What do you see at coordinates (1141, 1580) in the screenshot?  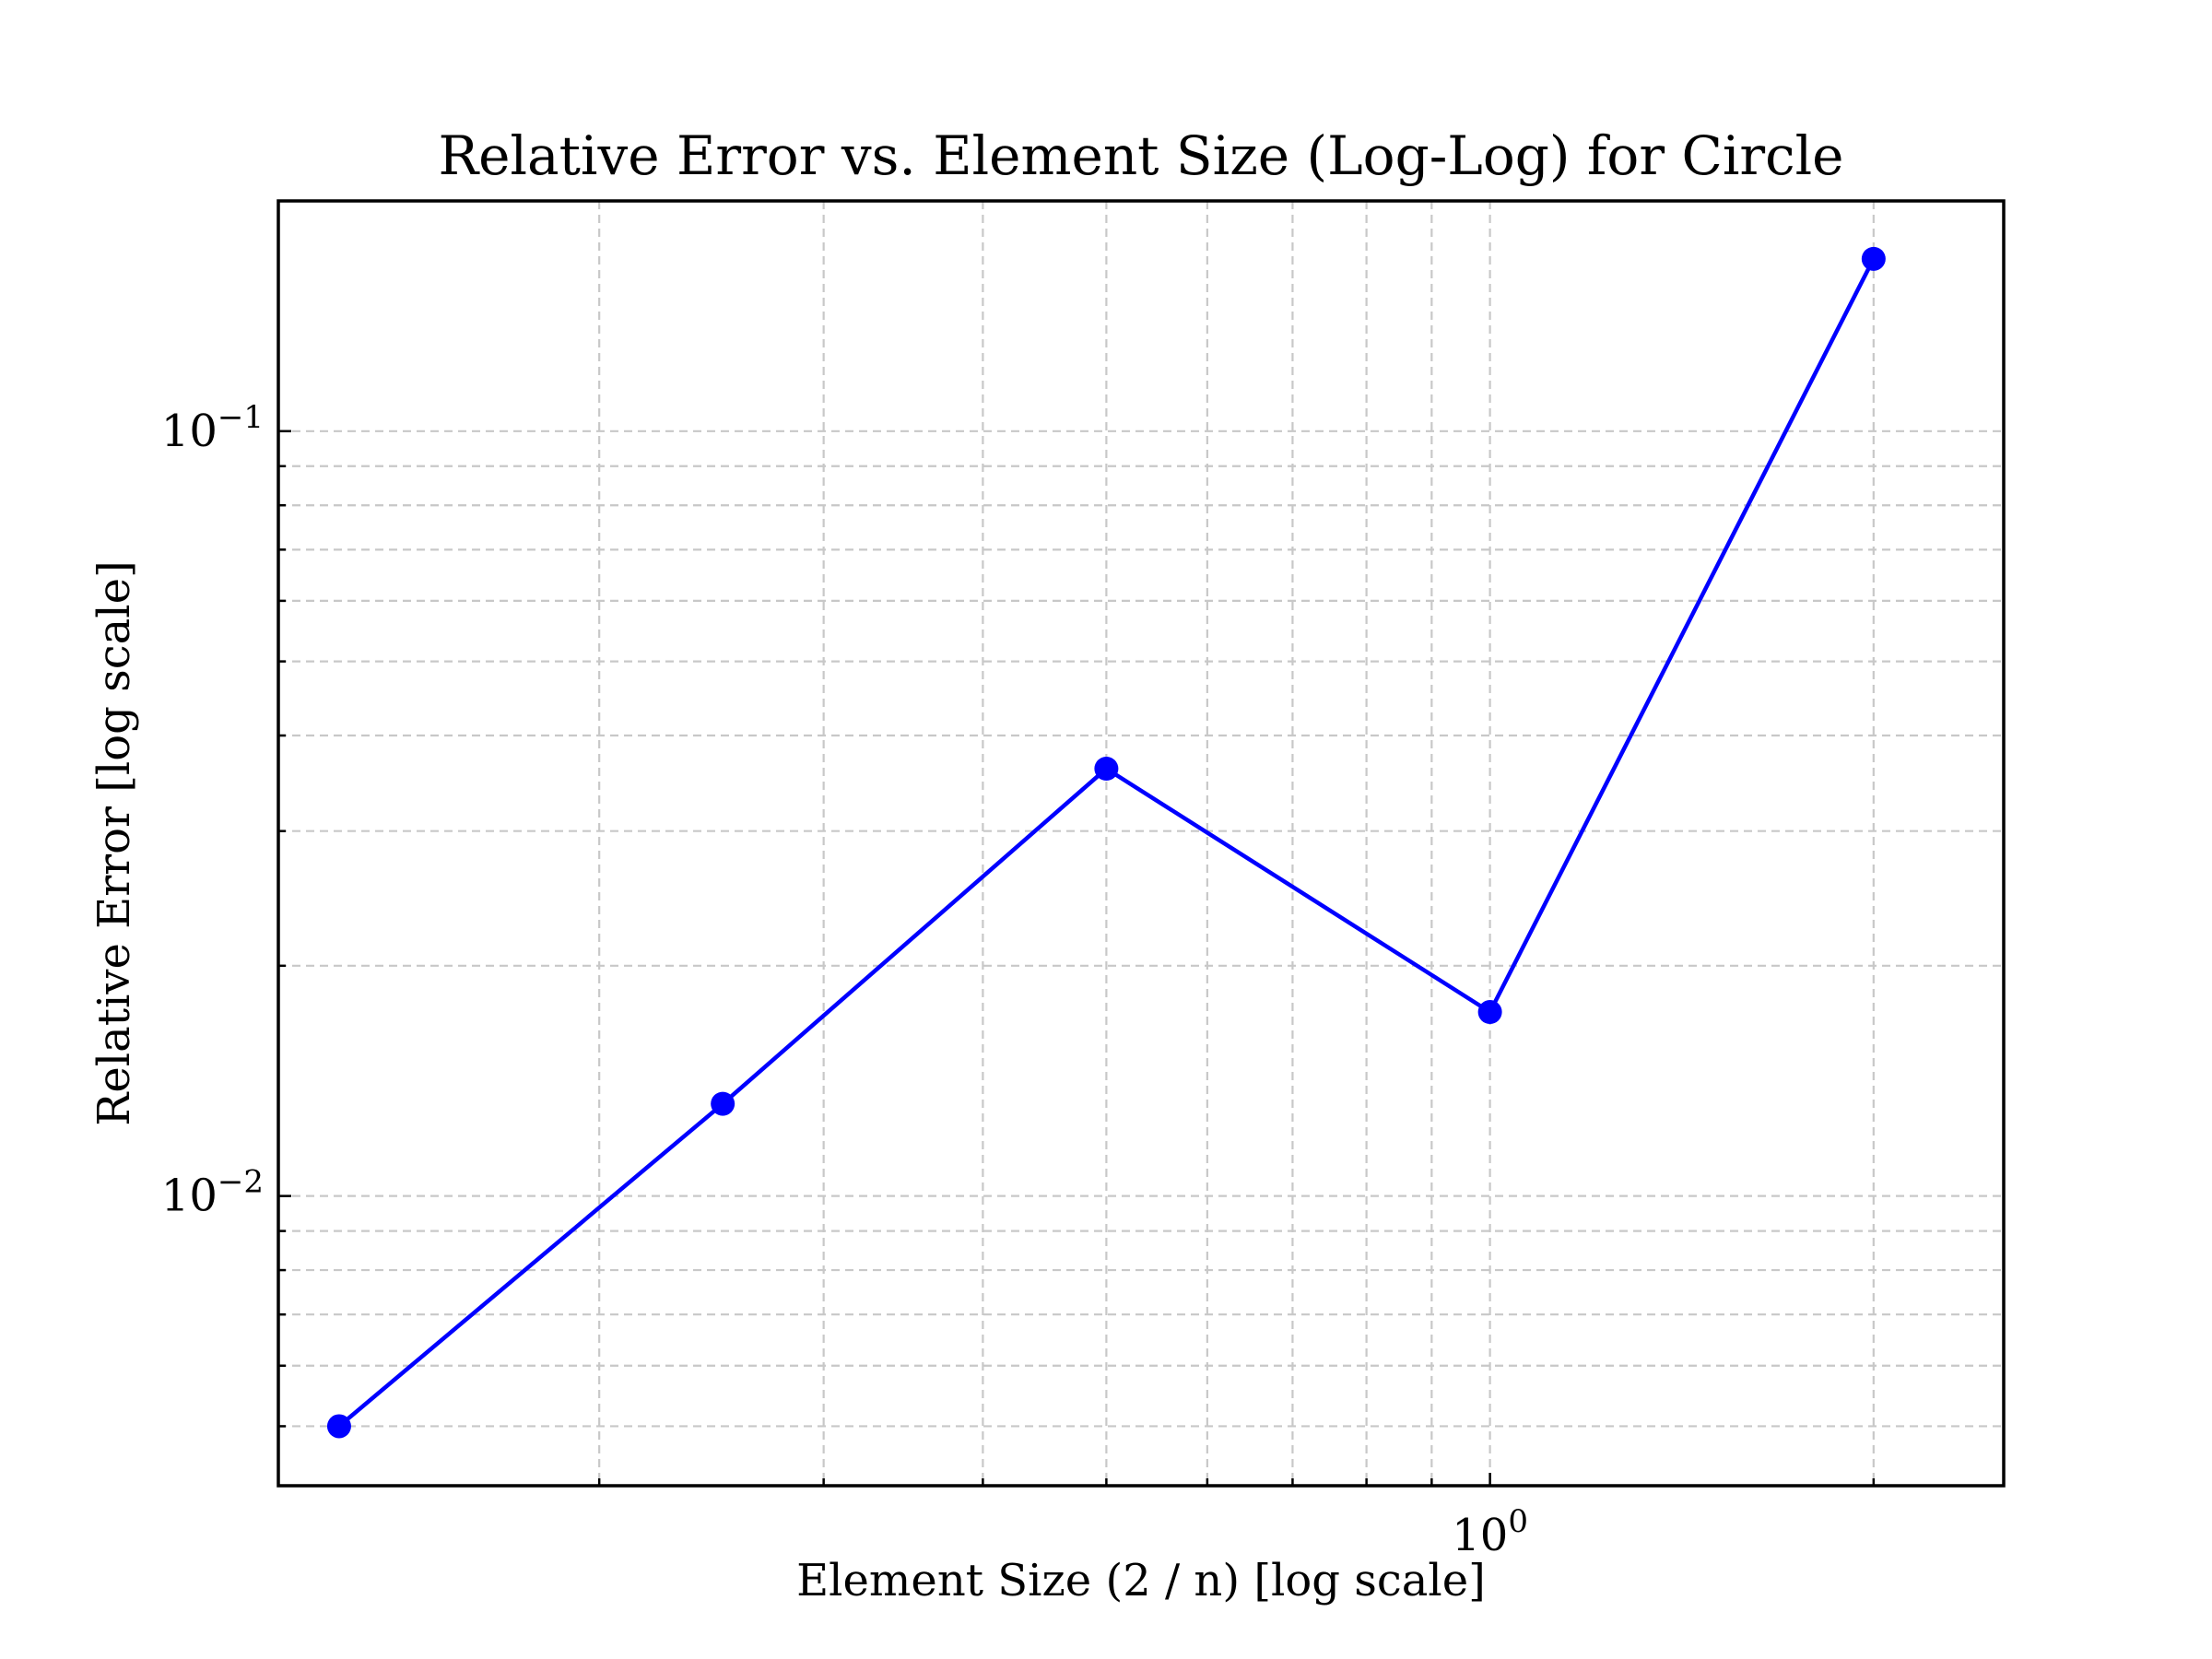 I see `x-axis-label: Element Size (2 / n) [log scale]` at bounding box center [1141, 1580].